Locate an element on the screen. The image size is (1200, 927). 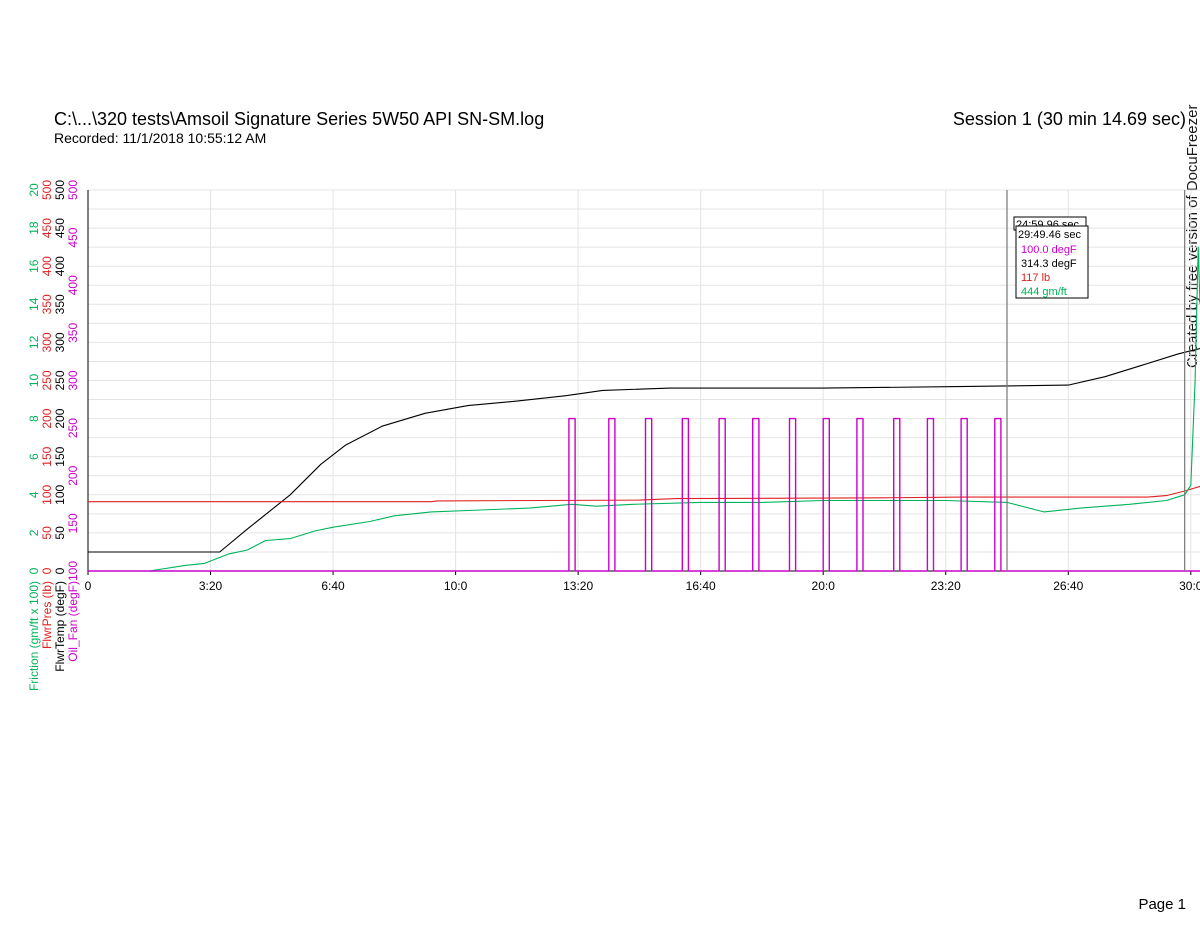
readout-time: 29:49.46 sec is located at coordinates (1049, 235).